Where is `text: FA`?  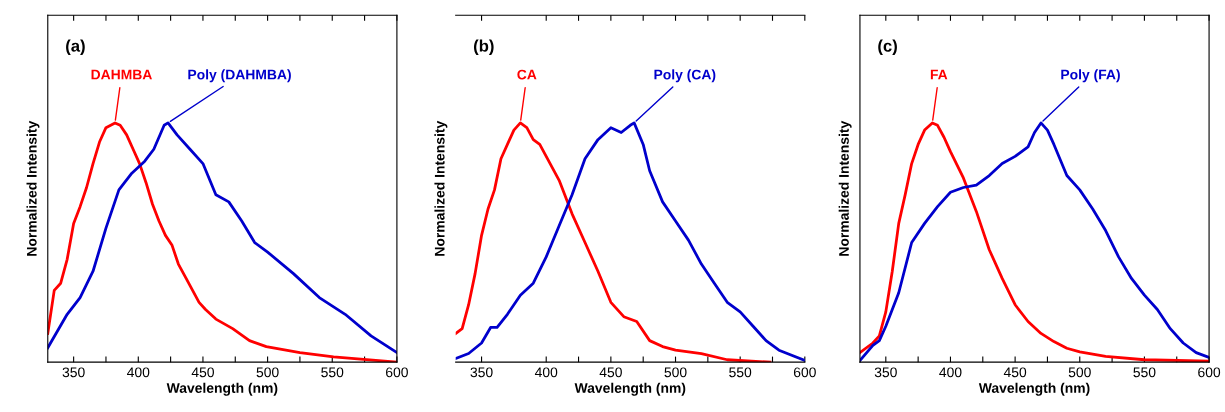 text: FA is located at coordinates (939, 74).